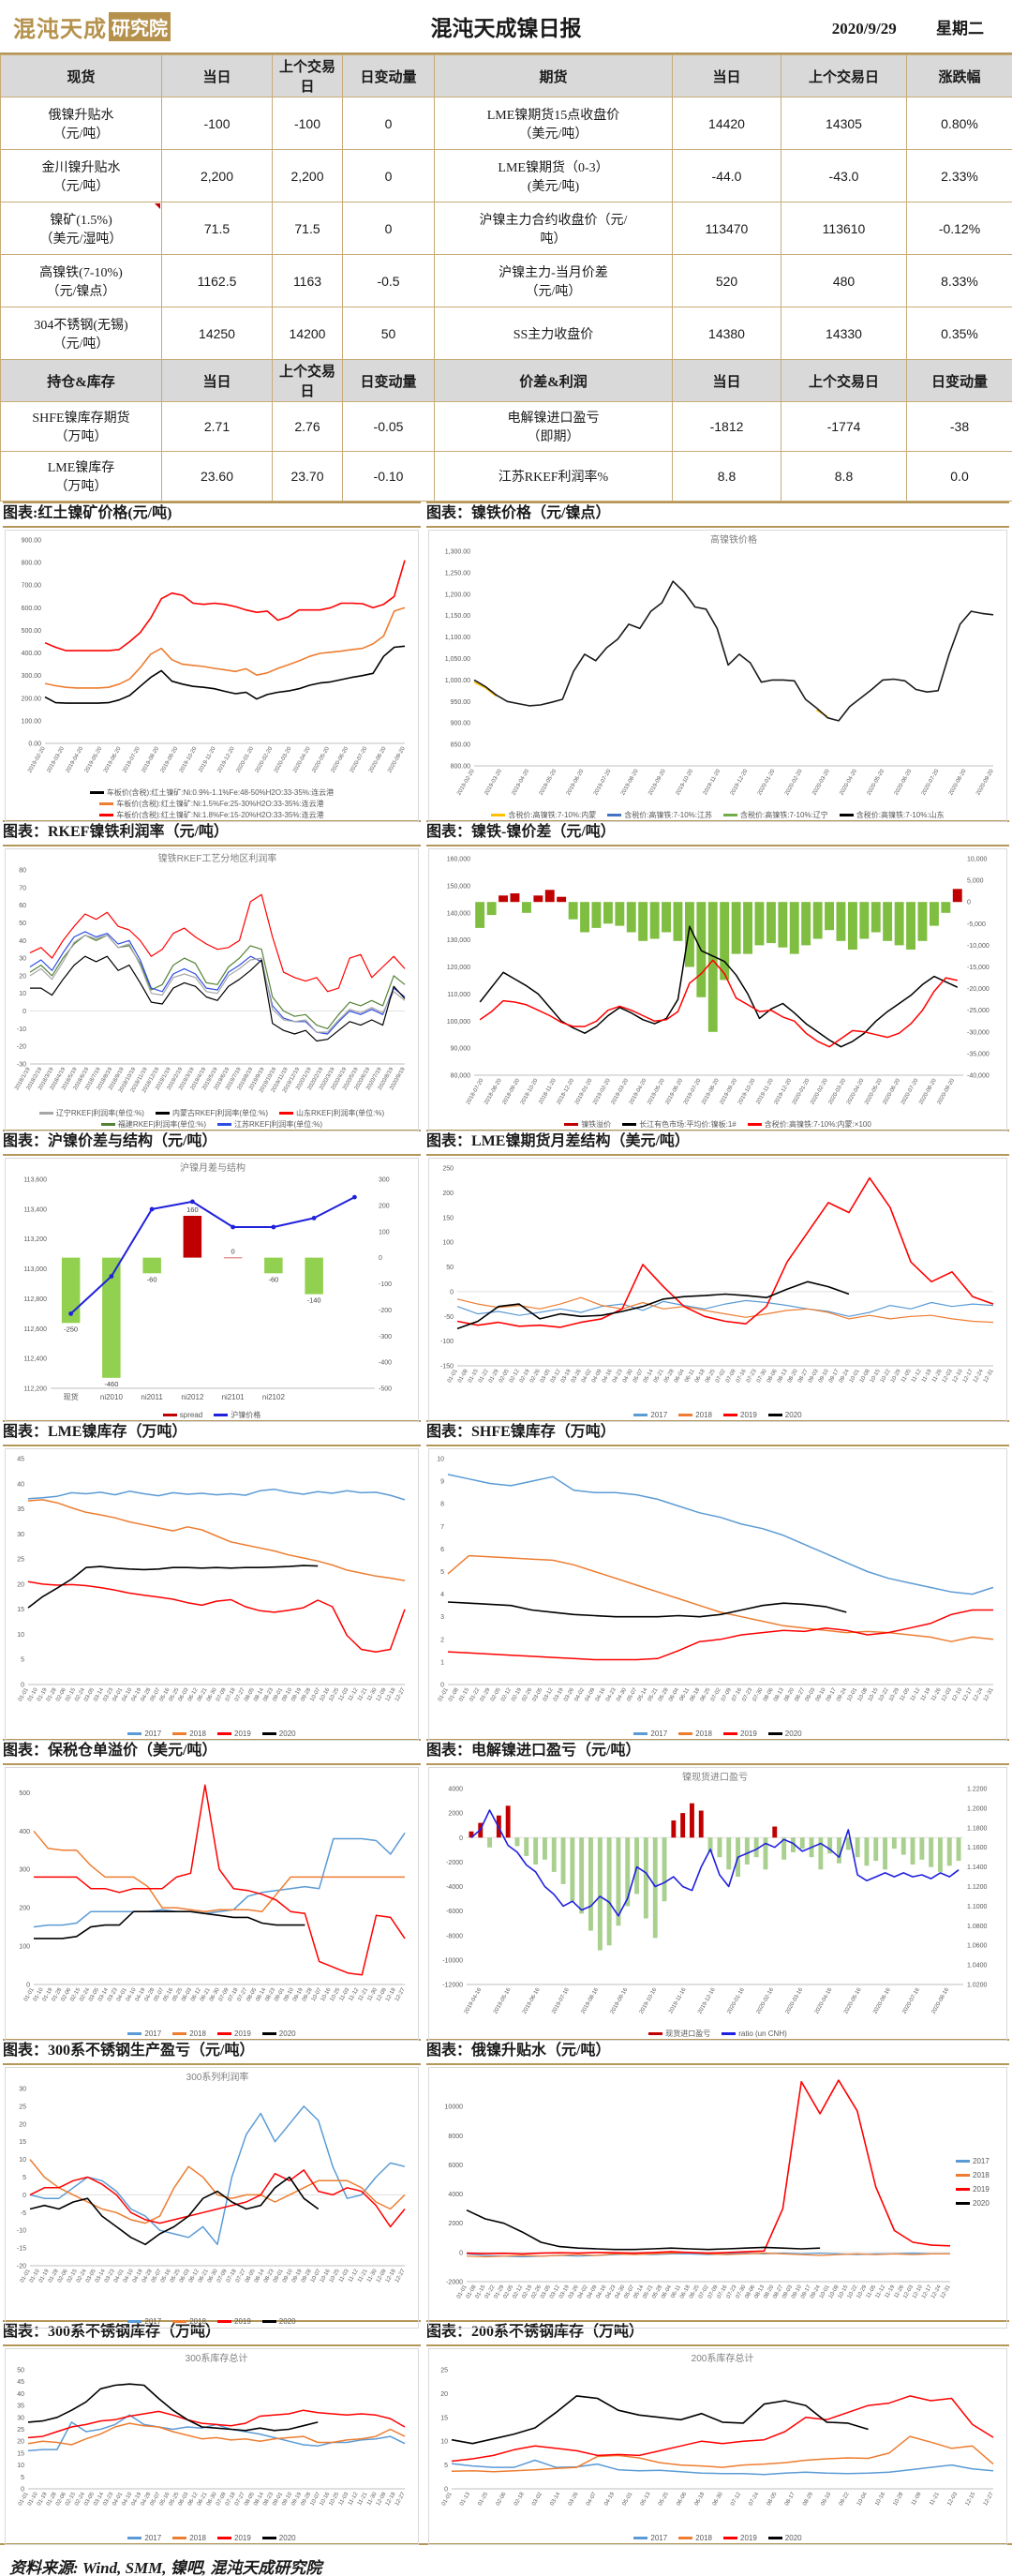 The width and height of the screenshot is (1012, 2576). I want to click on svg-text: 10-04, so click(862, 2499).